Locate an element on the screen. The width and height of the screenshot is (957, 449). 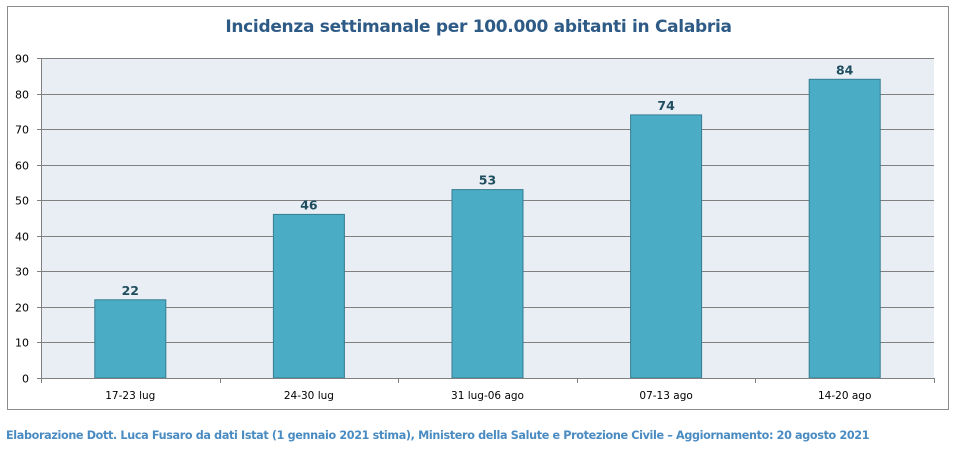
y-tick-label: 40 is located at coordinates (22, 237).